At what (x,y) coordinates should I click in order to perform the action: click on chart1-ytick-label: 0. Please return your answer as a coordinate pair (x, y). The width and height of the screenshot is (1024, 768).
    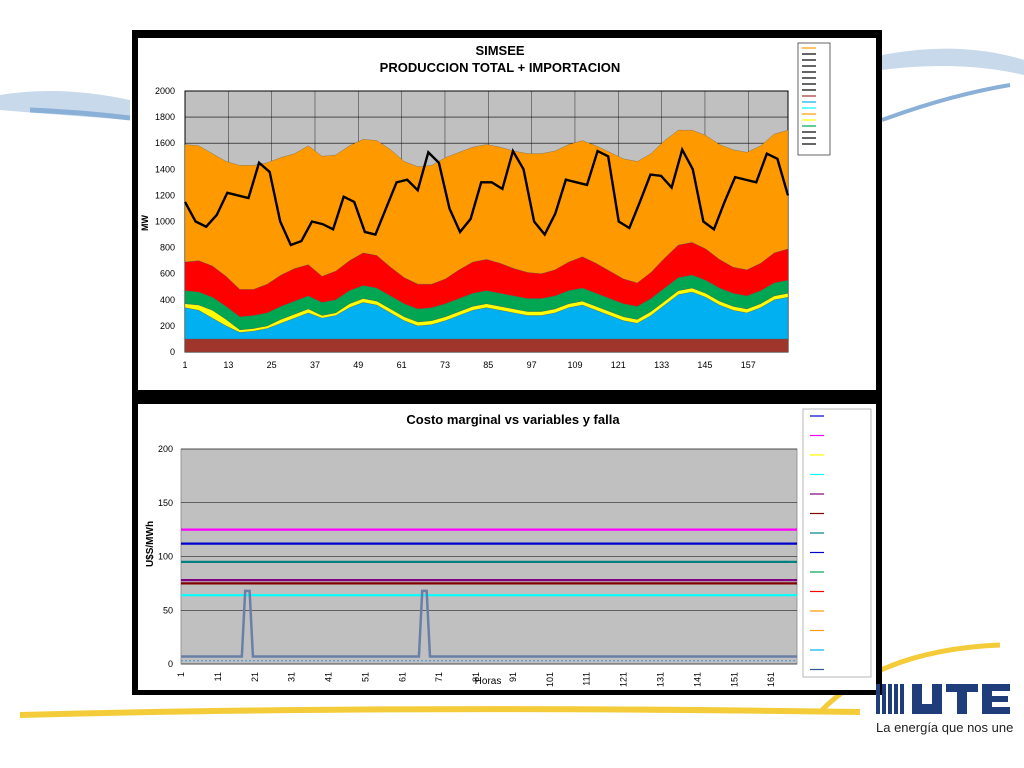
    Looking at the image, I should click on (172, 352).